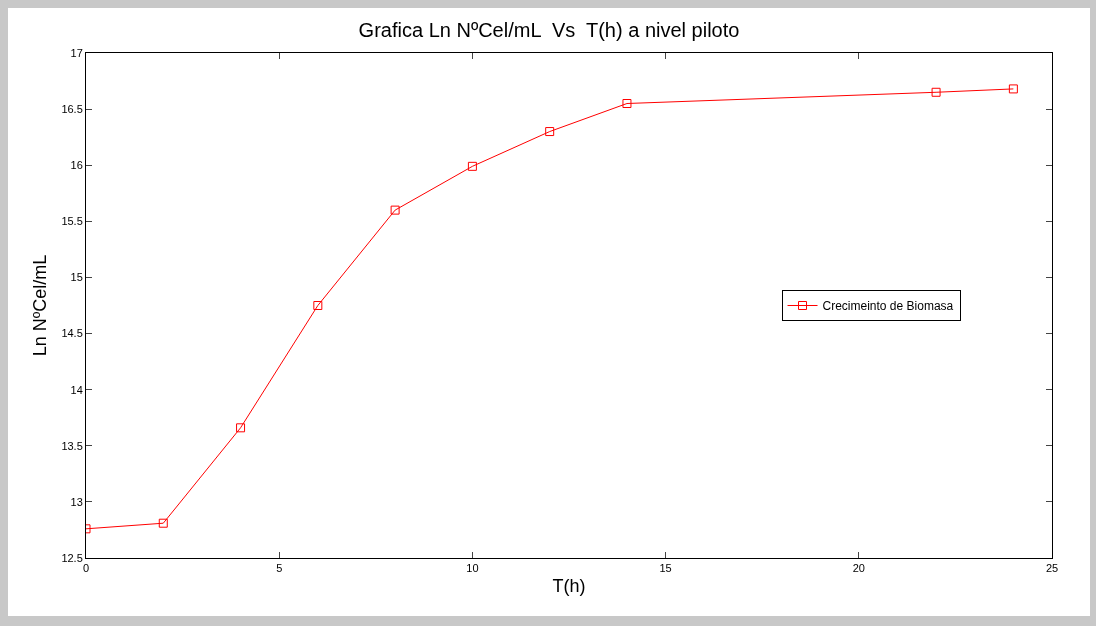  What do you see at coordinates (76, 277) in the screenshot?
I see `y-tick-label: 15` at bounding box center [76, 277].